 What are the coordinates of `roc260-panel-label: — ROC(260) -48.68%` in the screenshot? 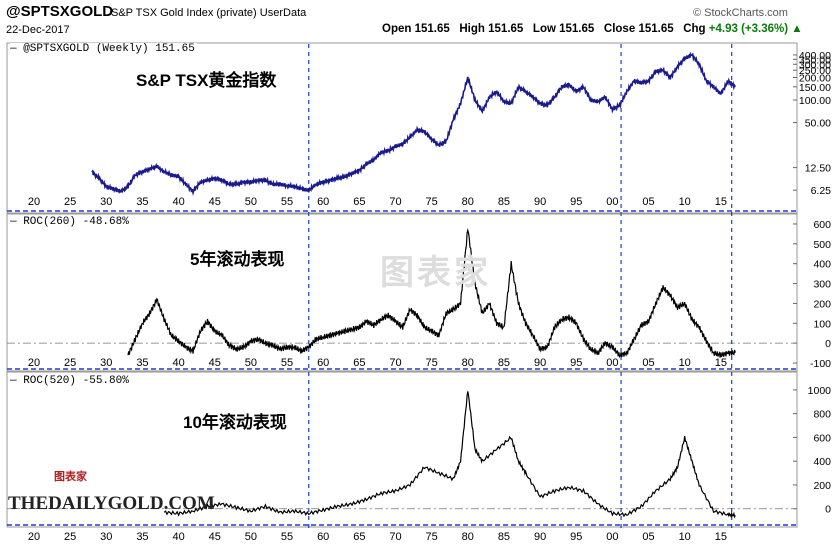 It's located at (70, 222).